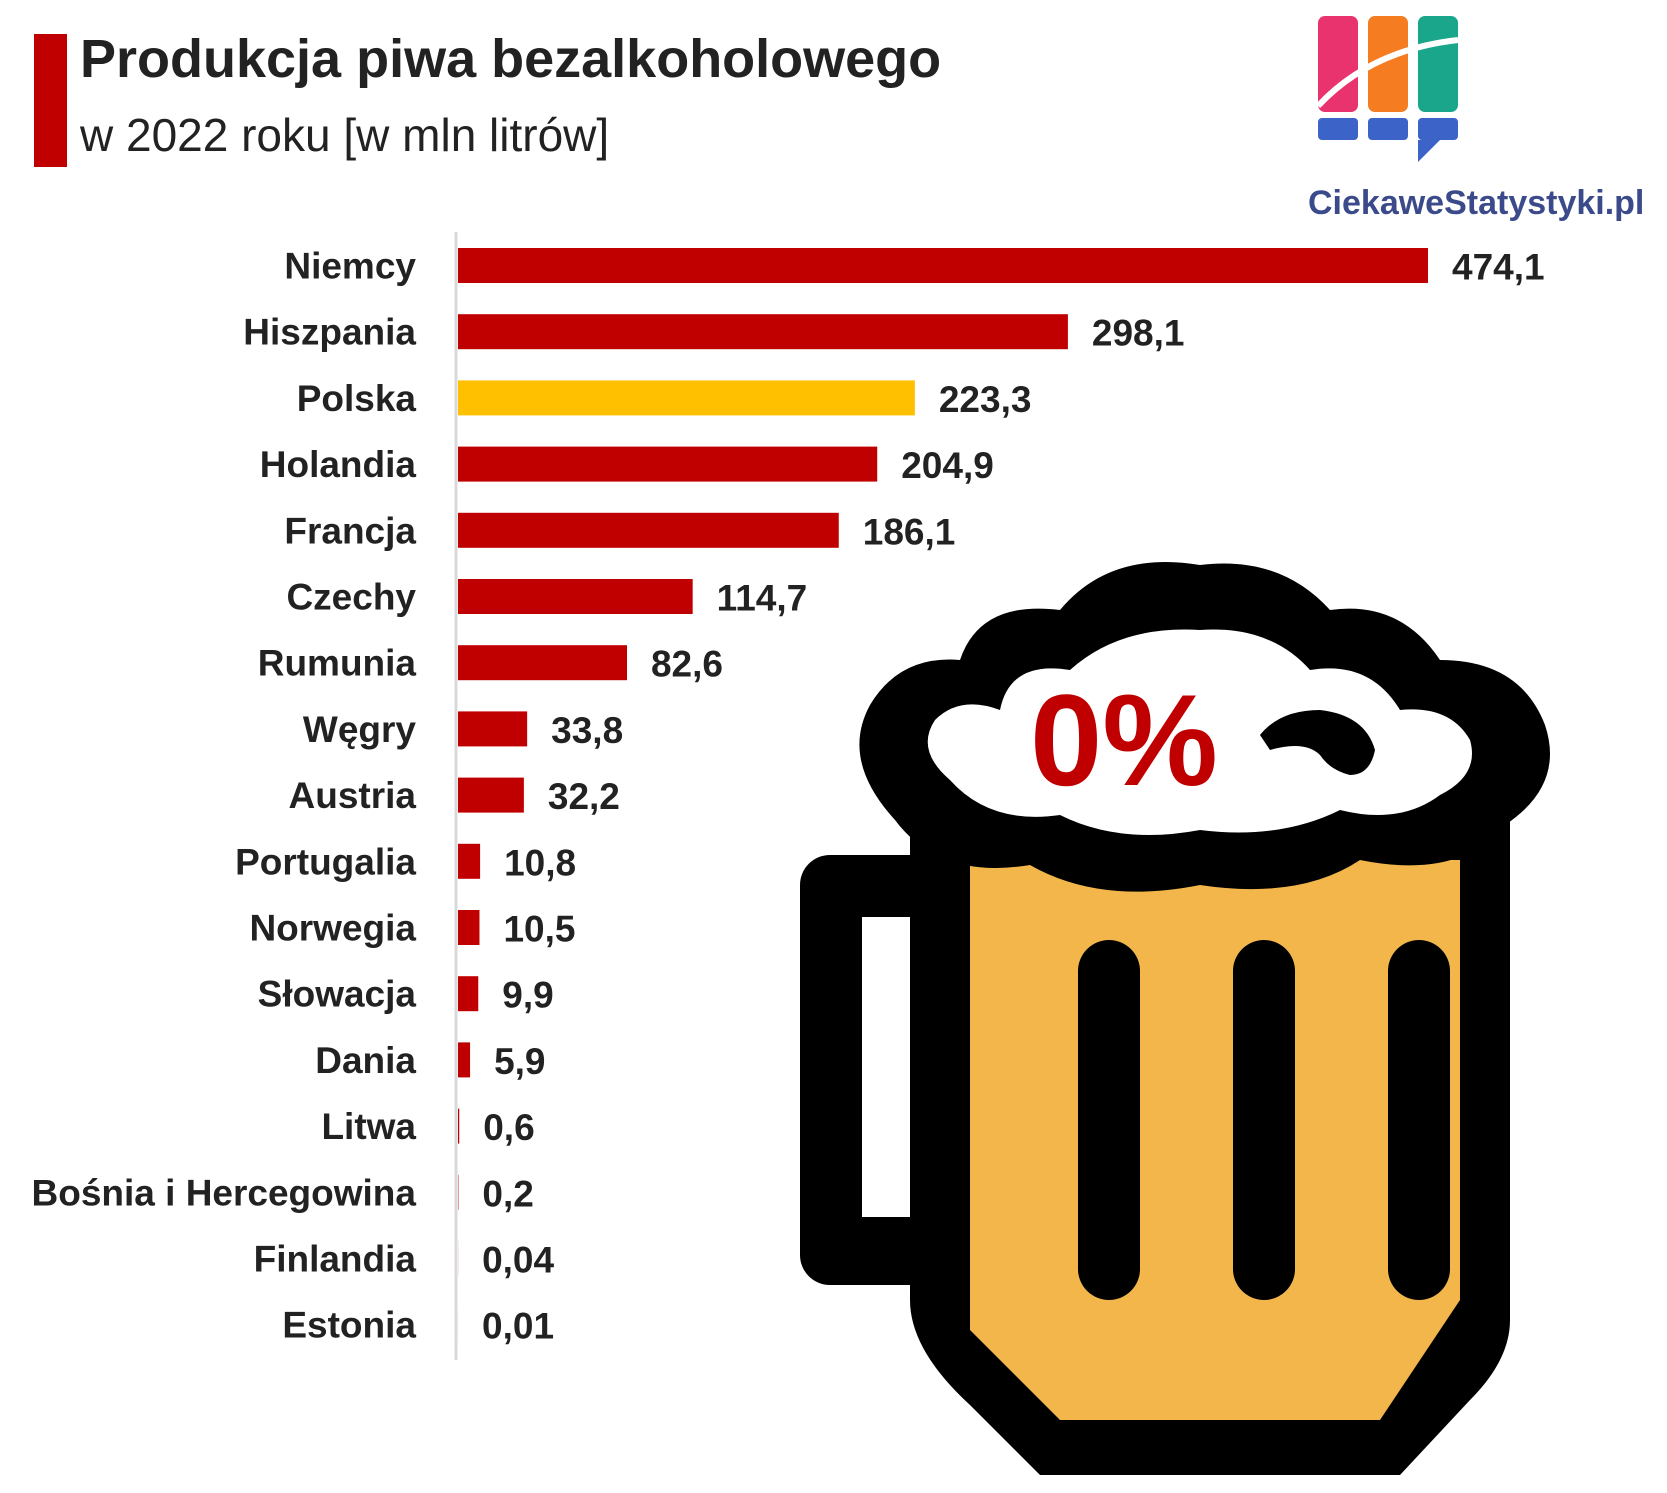  I want to click on logo-text: CiekaweStatystyki.pl, so click(1476, 203).